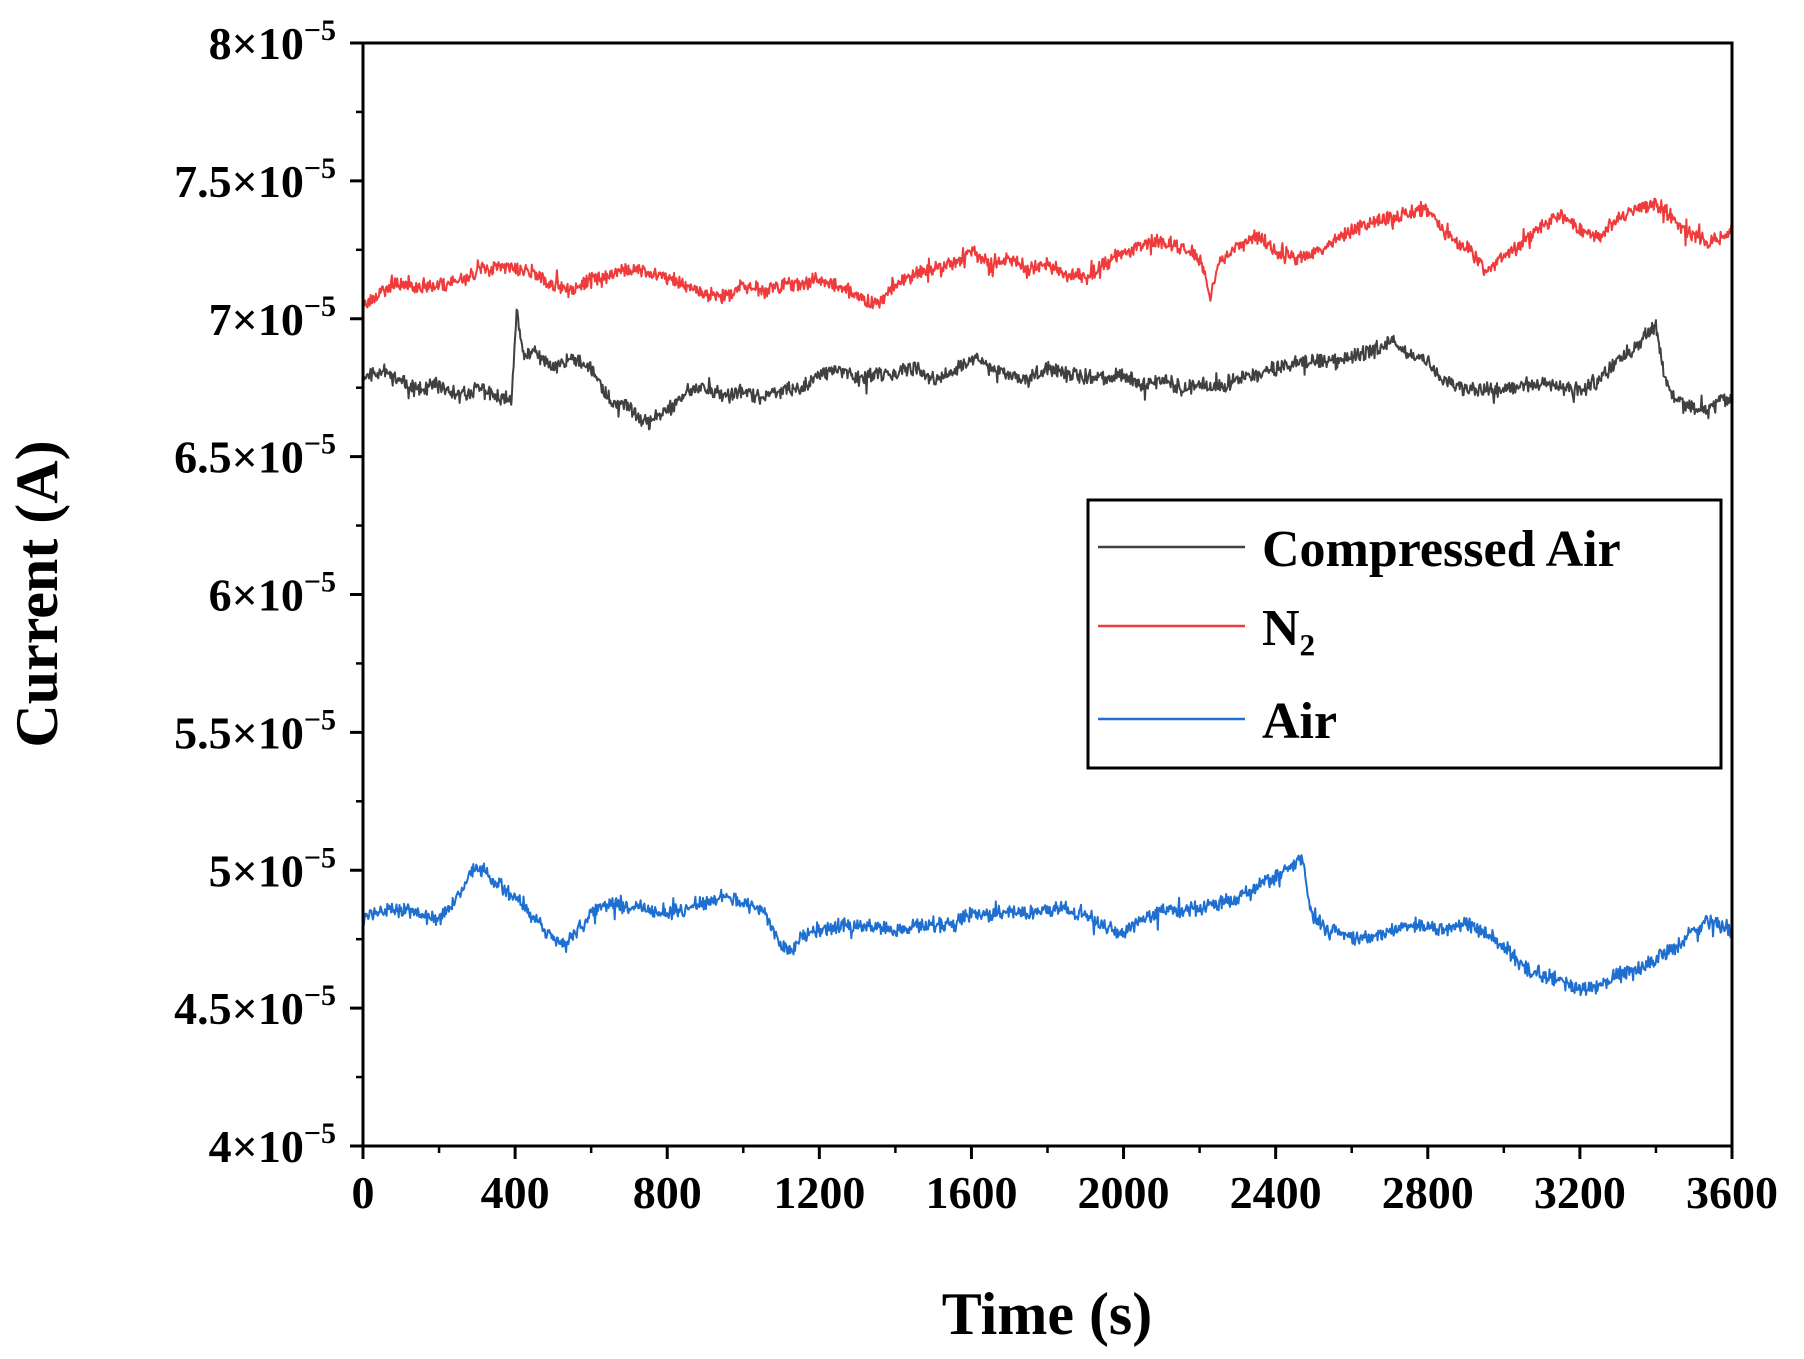 The height and width of the screenshot is (1359, 1804). What do you see at coordinates (255, 730) in the screenshot?
I see `y-tick-label-3: 5.5×10⁻⁵` at bounding box center [255, 730].